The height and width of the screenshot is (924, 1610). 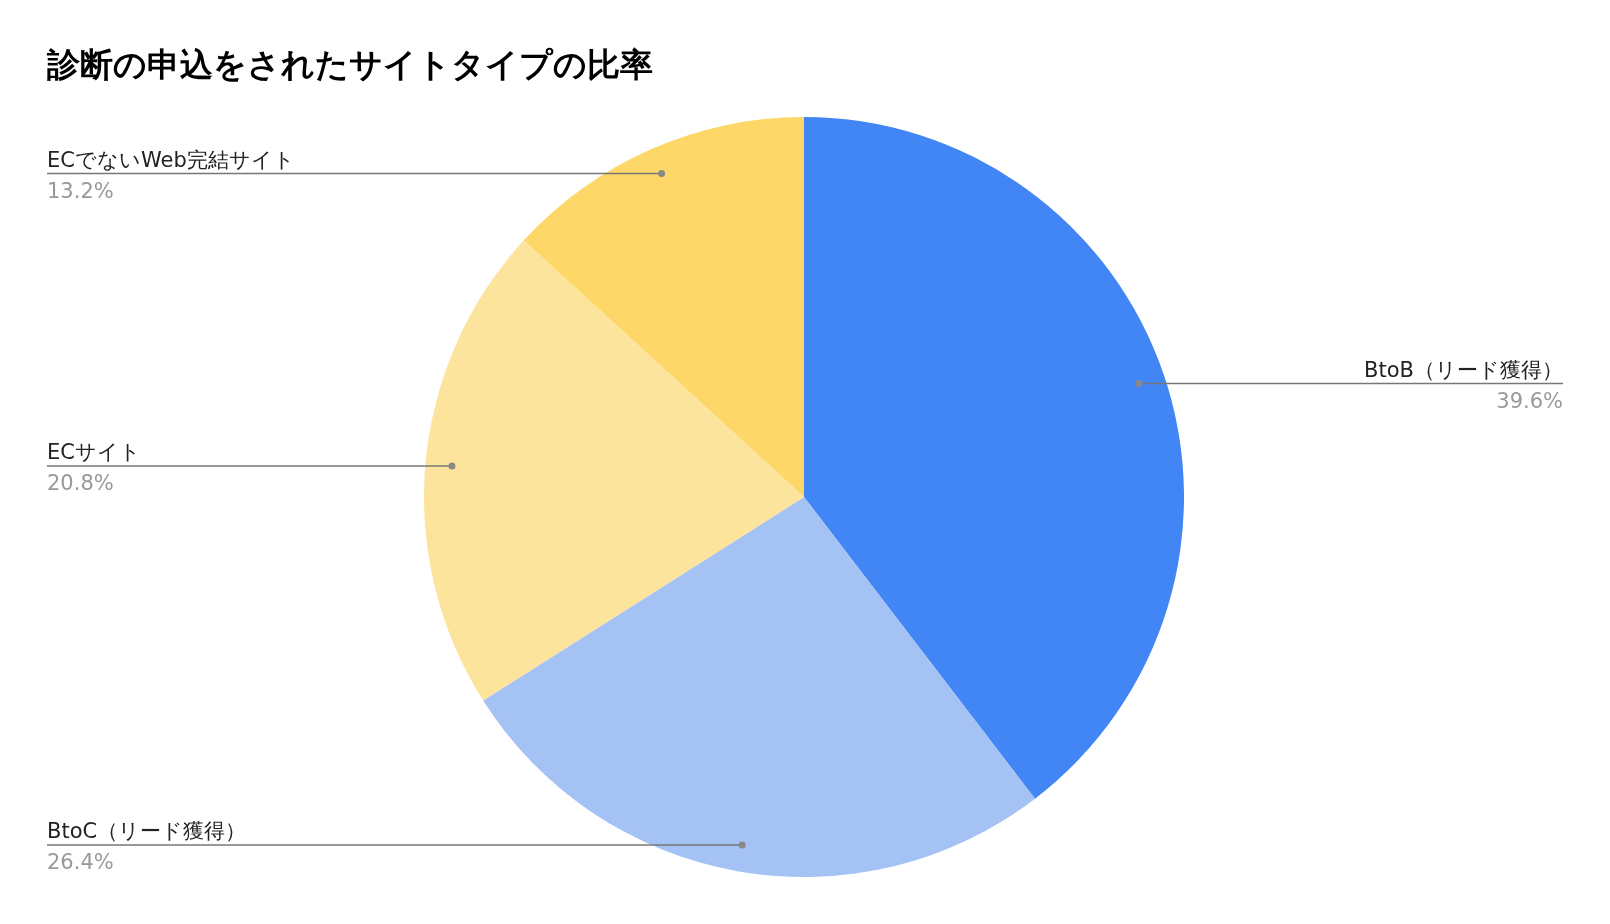 I want to click on data-label: 39.6%, so click(x=1529, y=400).